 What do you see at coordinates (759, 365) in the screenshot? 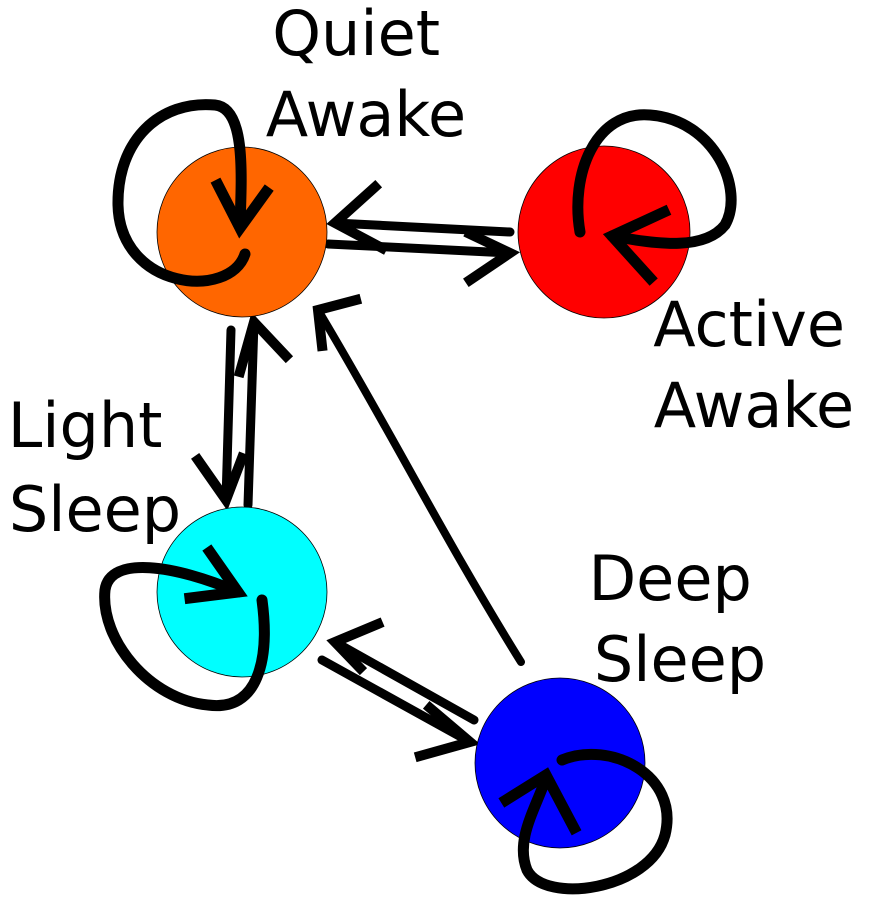
I see `state-label: Active Awake` at bounding box center [759, 365].